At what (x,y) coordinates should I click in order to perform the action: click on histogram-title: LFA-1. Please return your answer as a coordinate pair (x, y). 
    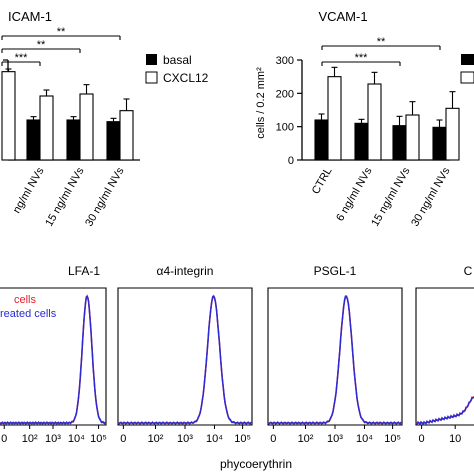
    Looking at the image, I should click on (84, 271).